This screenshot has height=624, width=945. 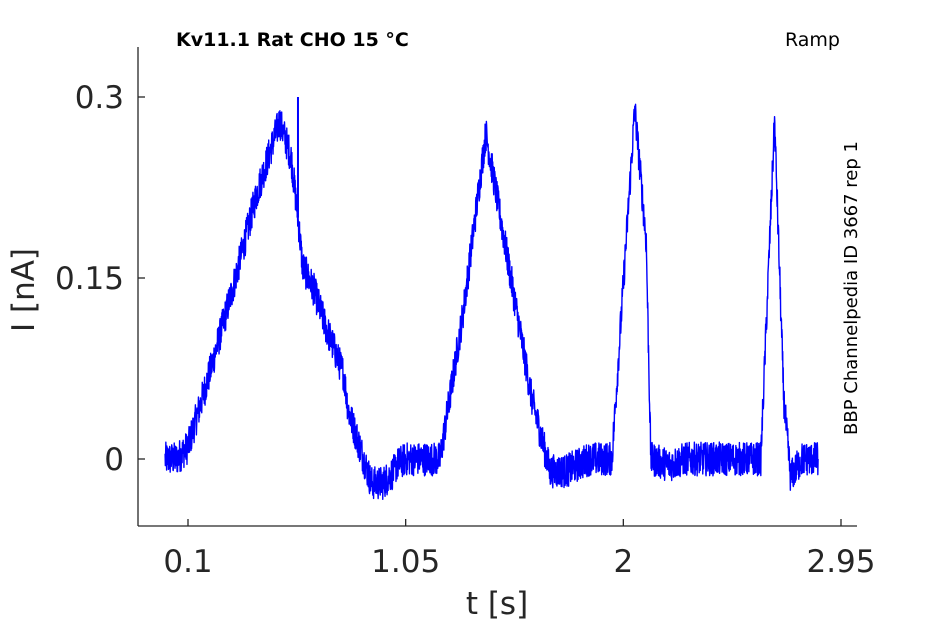 What do you see at coordinates (24, 290) in the screenshot?
I see `y-axis-label: I [nA]` at bounding box center [24, 290].